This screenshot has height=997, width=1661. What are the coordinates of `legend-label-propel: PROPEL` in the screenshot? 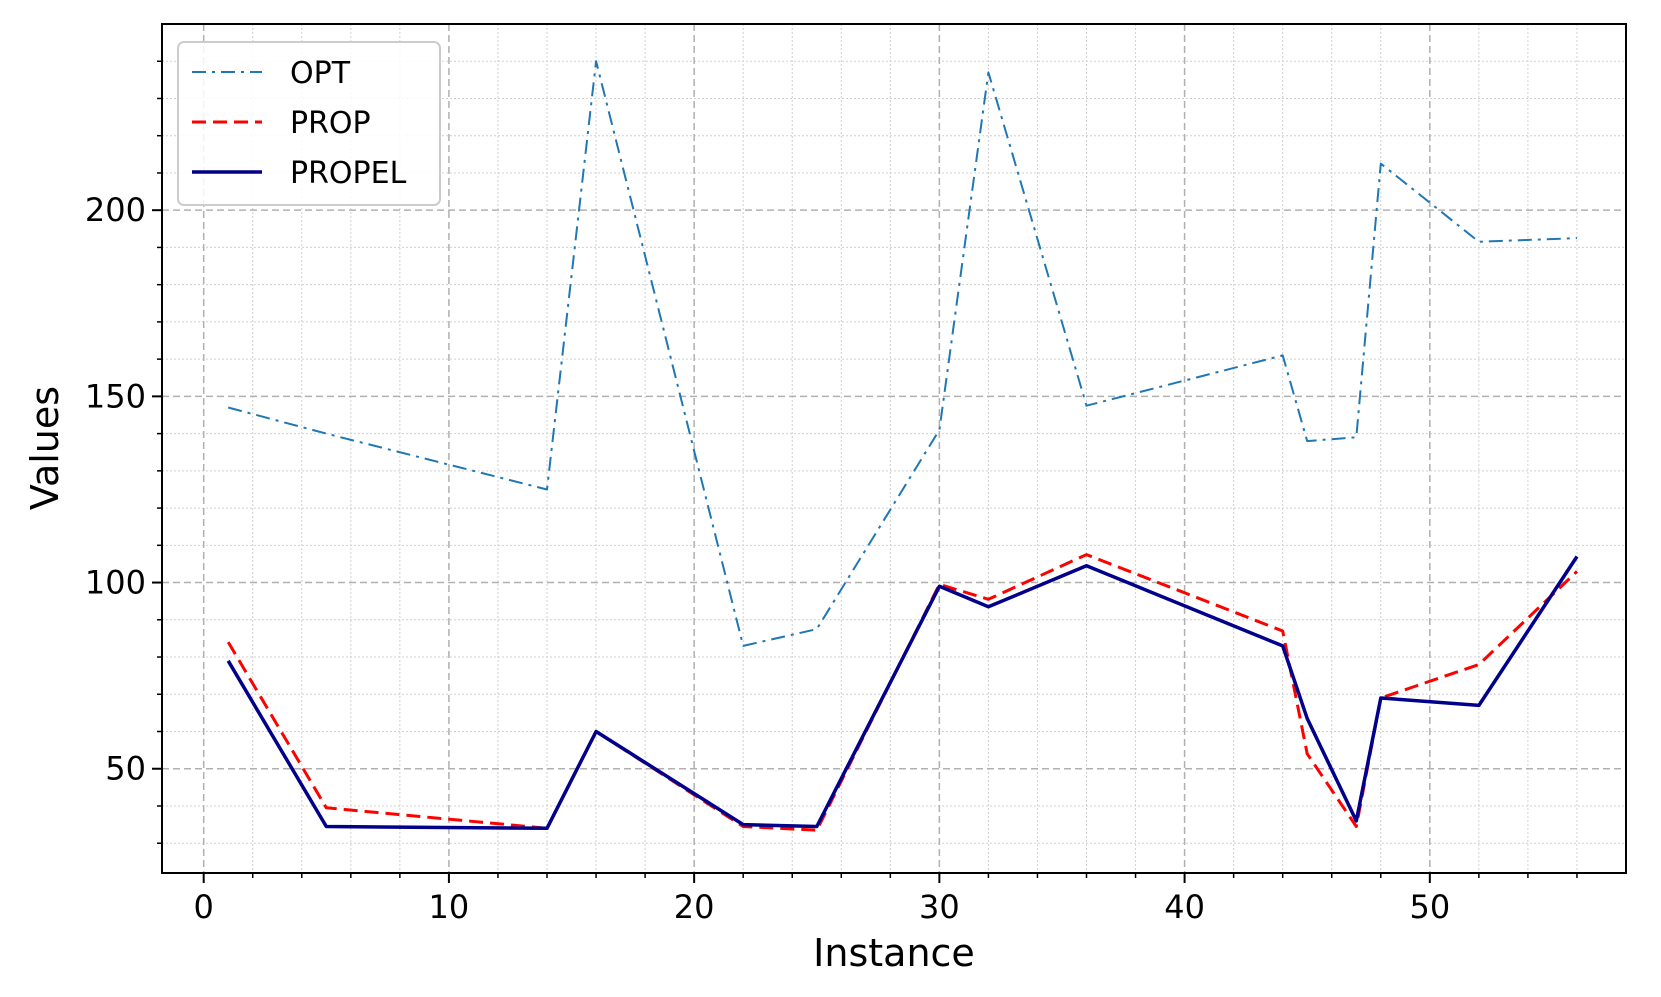 It's located at (348, 173).